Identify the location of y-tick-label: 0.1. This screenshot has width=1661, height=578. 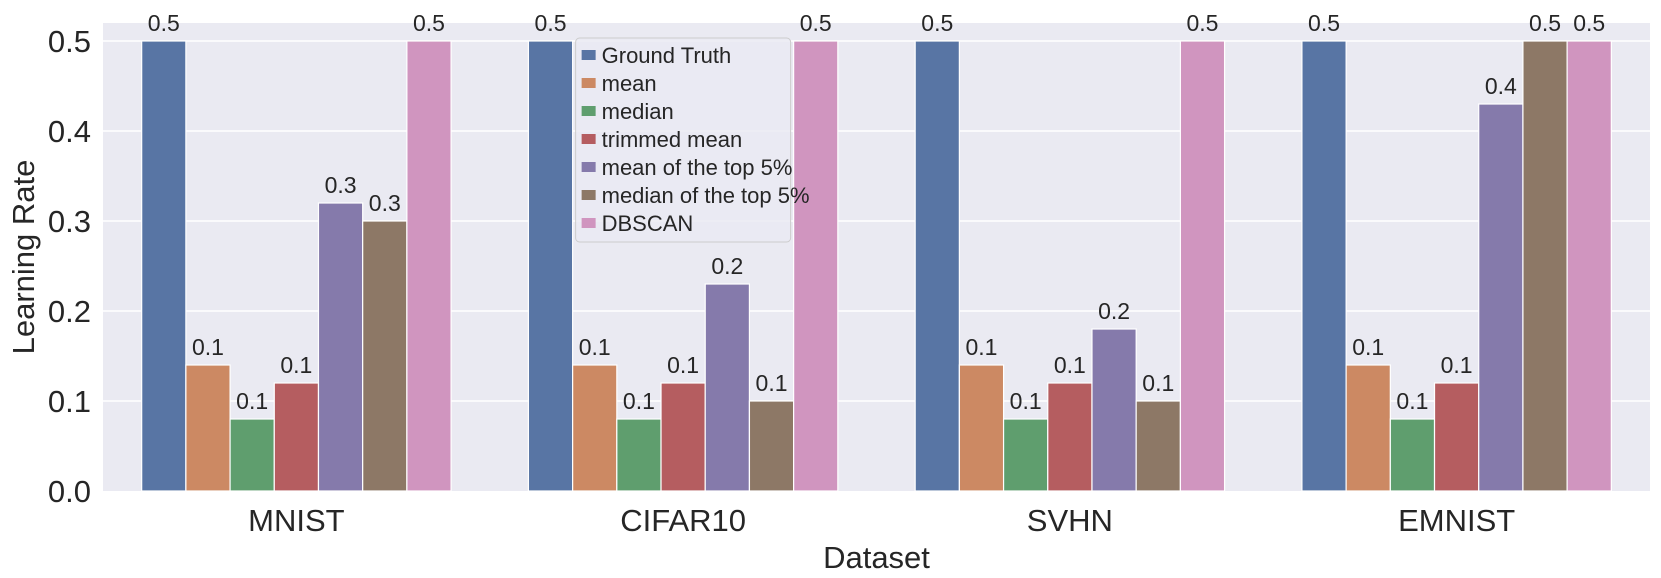
(69, 401).